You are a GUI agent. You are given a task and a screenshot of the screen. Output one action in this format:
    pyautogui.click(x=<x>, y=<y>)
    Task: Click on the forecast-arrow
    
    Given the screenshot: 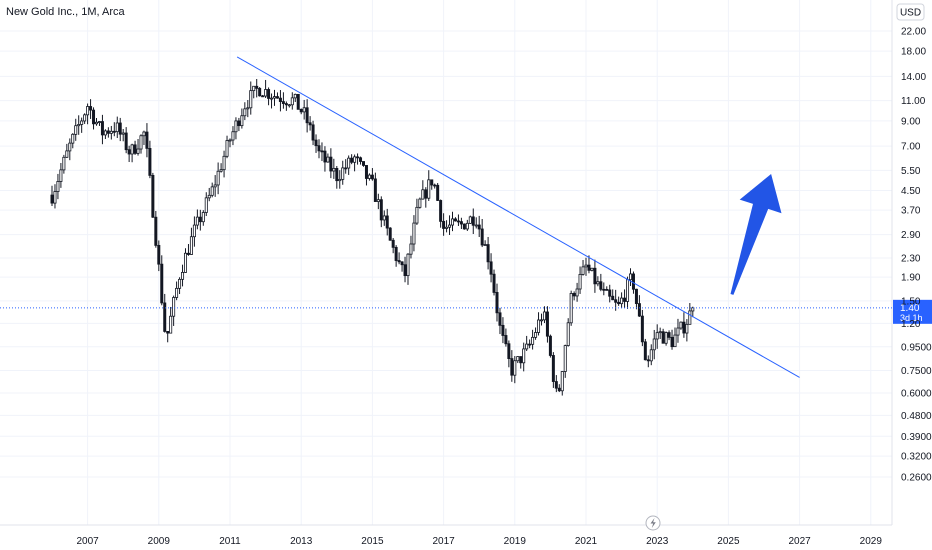 What is the action you would take?
    pyautogui.click(x=756, y=234)
    